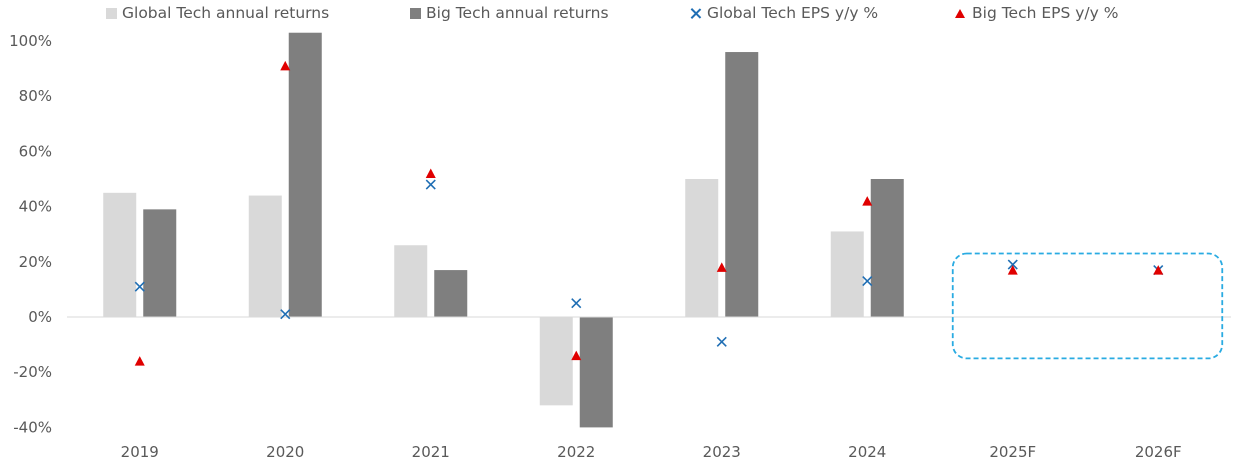 Image resolution: width=1233 pixels, height=464 pixels. What do you see at coordinates (1012, 452) in the screenshot?
I see `x-tick-label: 2025F` at bounding box center [1012, 452].